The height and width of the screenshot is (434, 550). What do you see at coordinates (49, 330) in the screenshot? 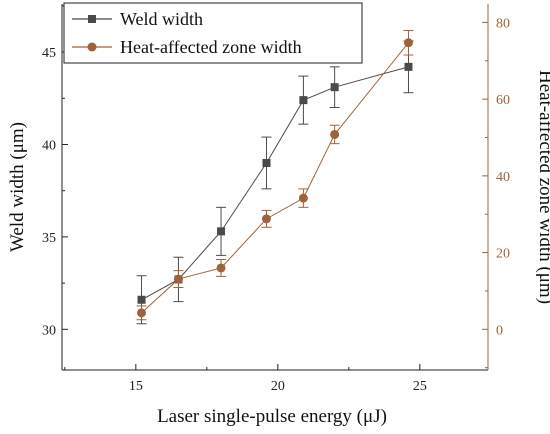
I see `left-y-tick-label: 30` at bounding box center [49, 330].